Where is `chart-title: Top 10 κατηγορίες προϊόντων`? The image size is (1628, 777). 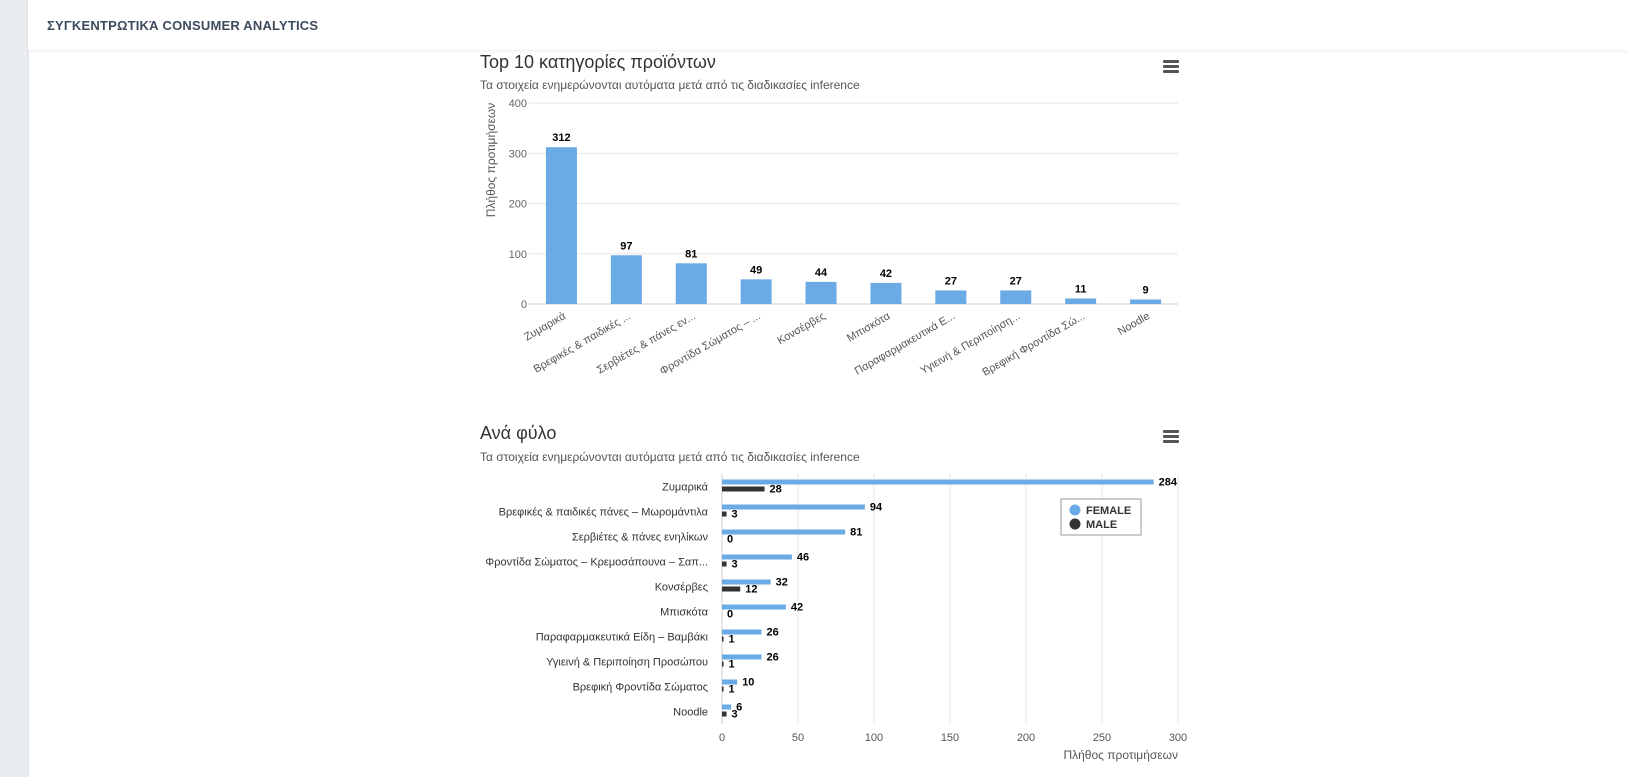 chart-title: Top 10 κατηγορίες προϊόντων is located at coordinates (598, 62).